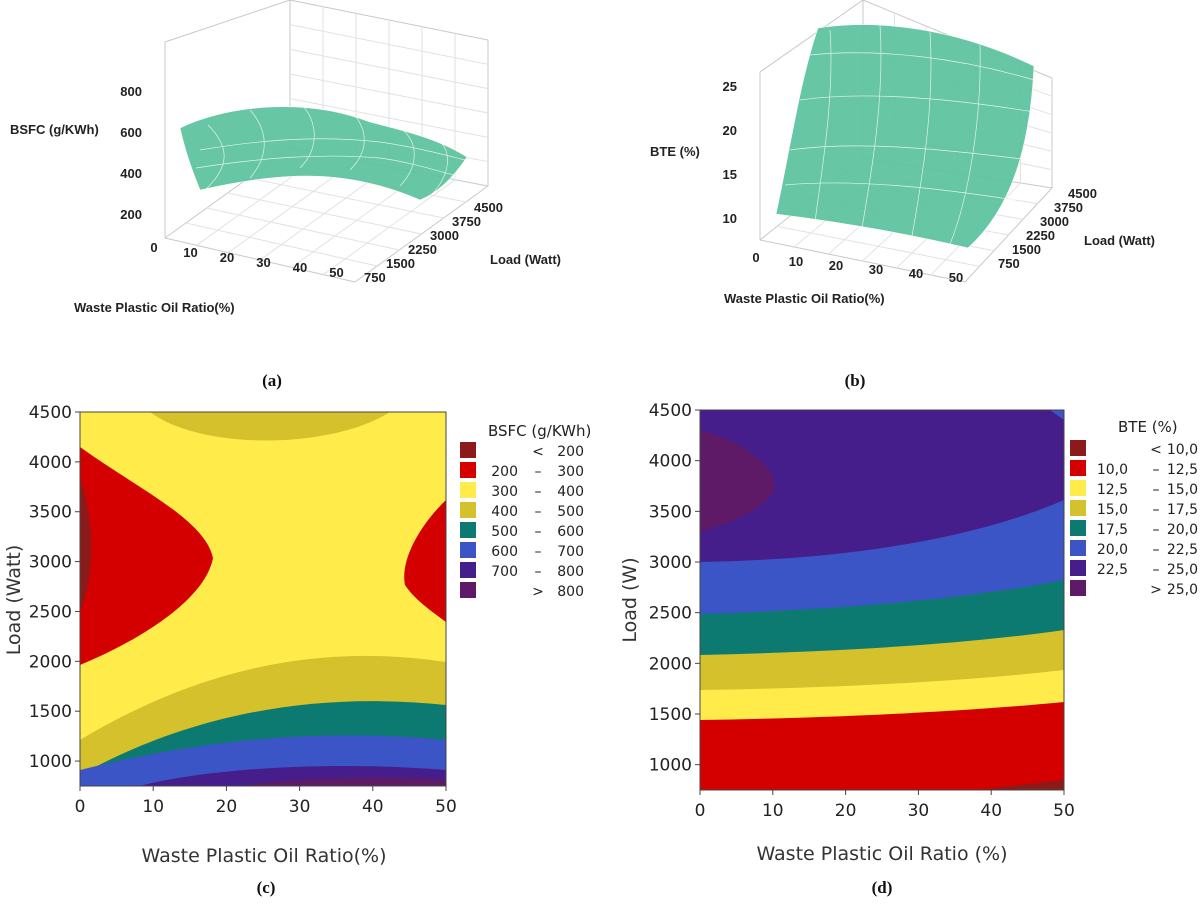 Image resolution: width=1200 pixels, height=907 pixels. Describe the element at coordinates (50, 662) in the screenshot. I see `c-ytick-label: 2000` at that location.